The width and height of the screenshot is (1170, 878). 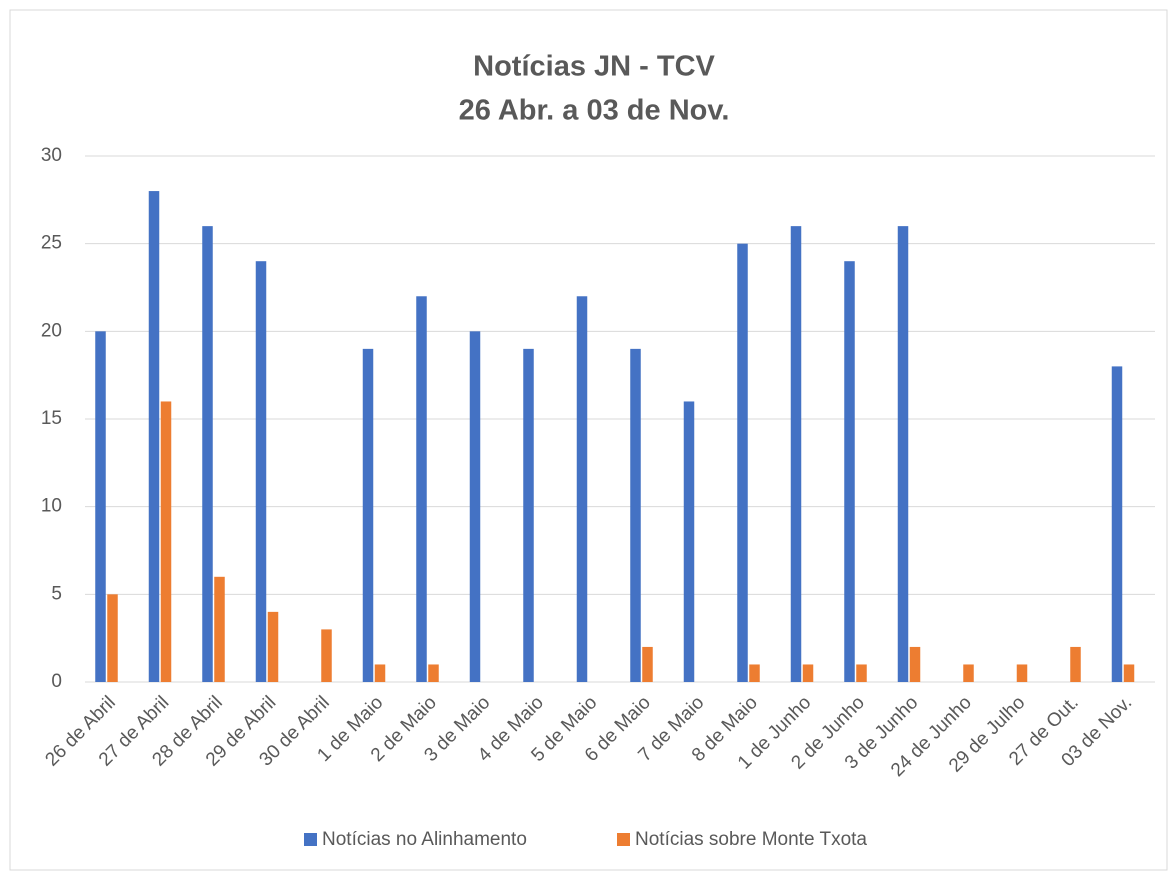 I want to click on y-tick-label: 15, so click(x=51, y=418).